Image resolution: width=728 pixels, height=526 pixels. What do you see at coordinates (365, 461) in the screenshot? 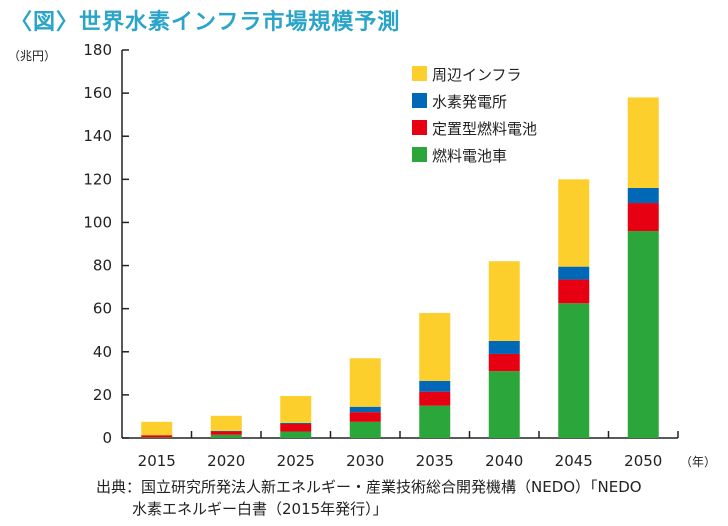
I see `x-tick-label: 2030` at bounding box center [365, 461].